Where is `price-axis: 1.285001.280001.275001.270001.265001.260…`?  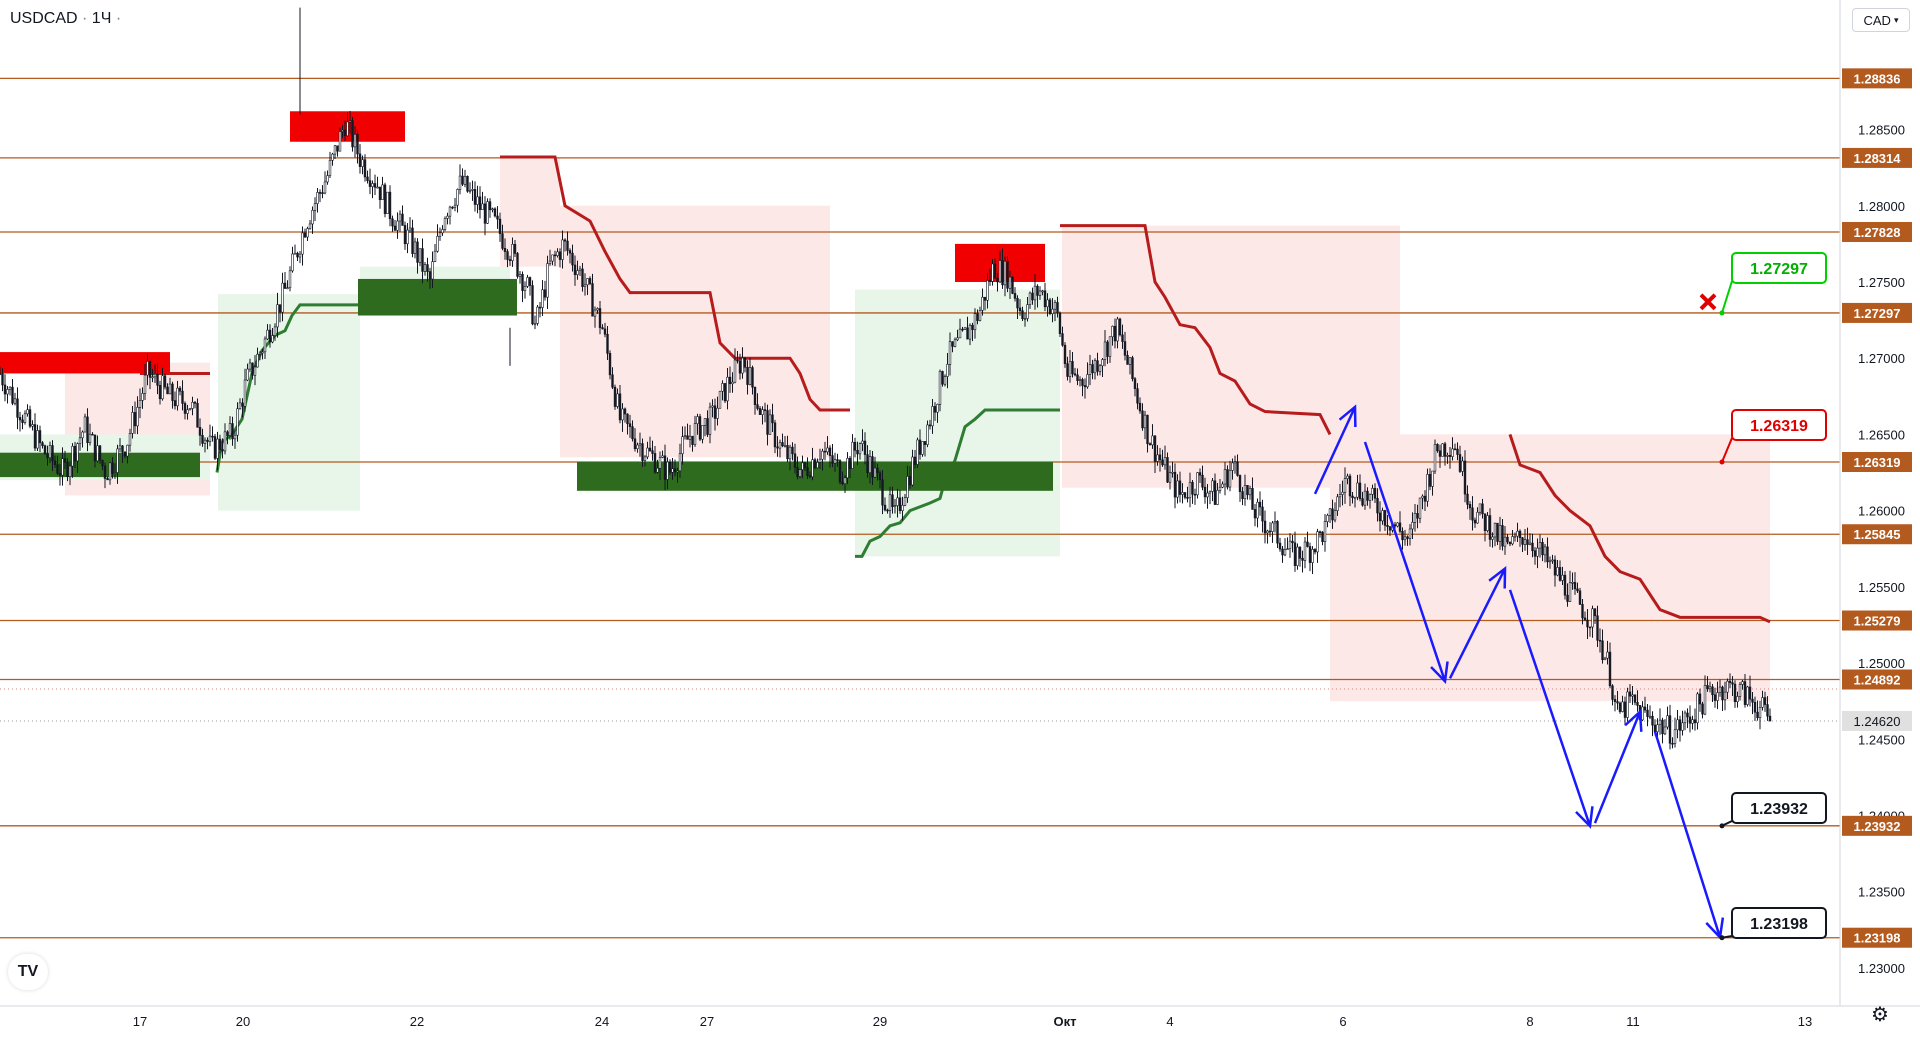 price-axis: 1.285001.280001.275001.270001.265001.260… is located at coordinates (1877, 522).